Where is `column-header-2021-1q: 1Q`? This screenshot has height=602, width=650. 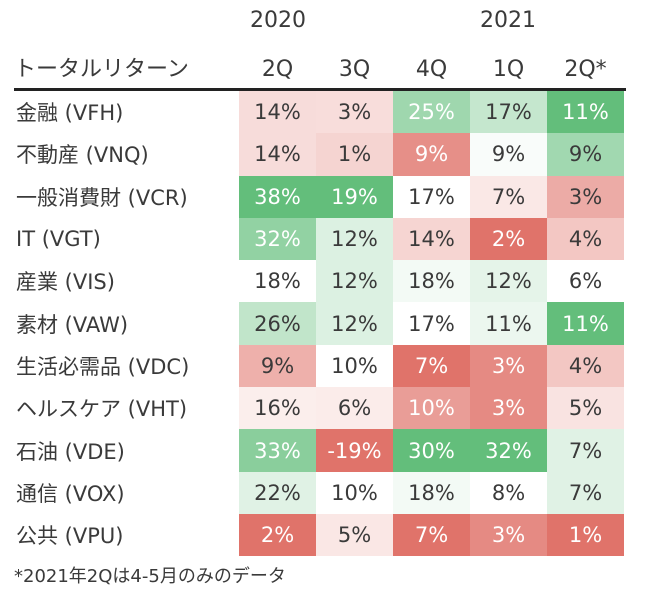 column-header-2021-1q: 1Q is located at coordinates (508, 69).